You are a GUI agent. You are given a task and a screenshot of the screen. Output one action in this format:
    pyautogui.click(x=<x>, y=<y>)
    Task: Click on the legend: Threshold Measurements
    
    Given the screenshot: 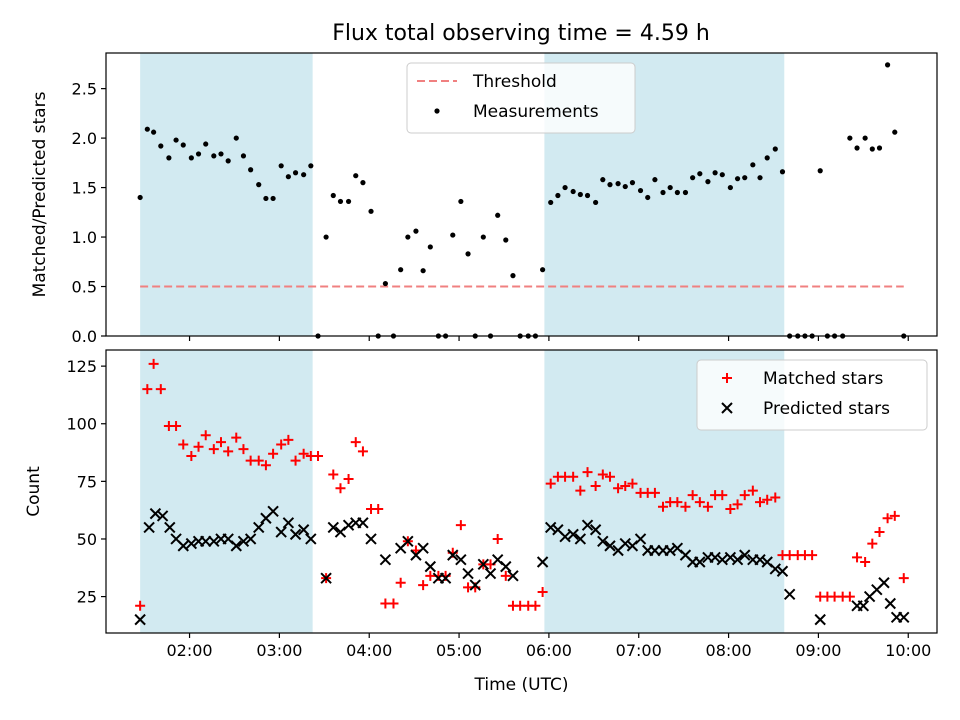 What is the action you would take?
    pyautogui.click(x=521, y=98)
    